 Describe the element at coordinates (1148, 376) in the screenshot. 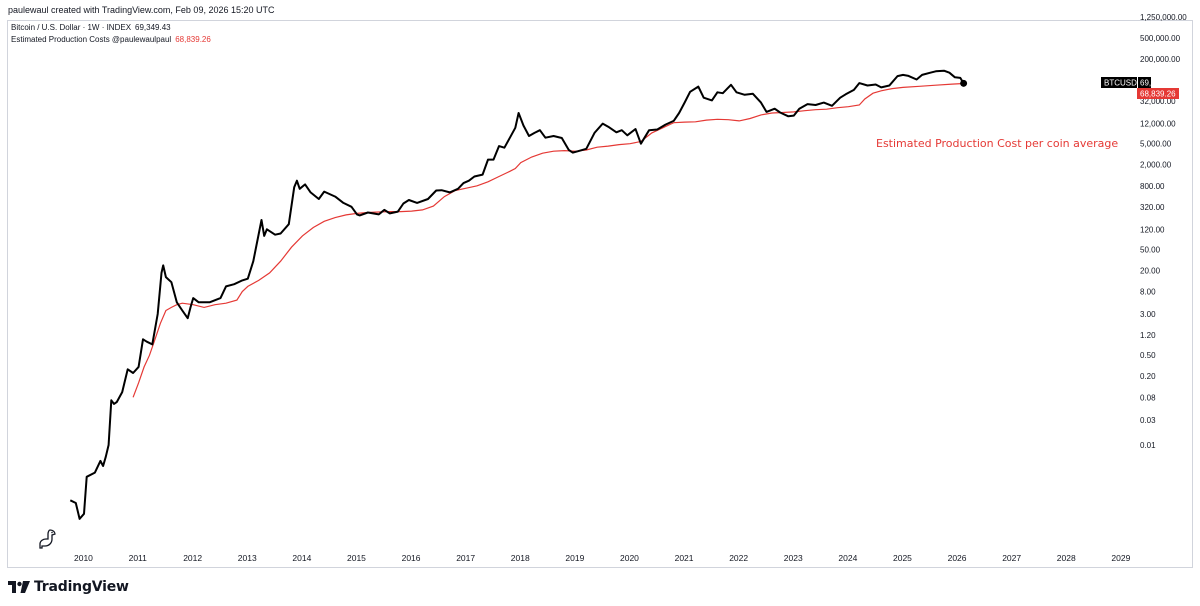

I see `y-tick-label: 0.20` at that location.